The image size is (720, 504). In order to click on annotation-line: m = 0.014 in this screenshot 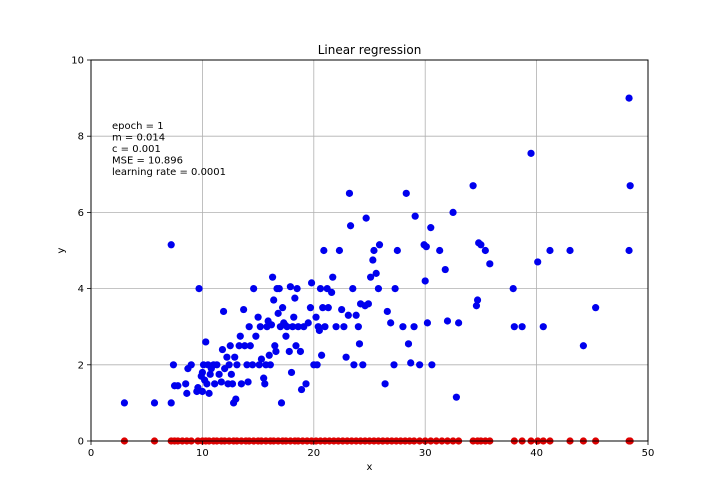, I will do `click(138, 138)`.